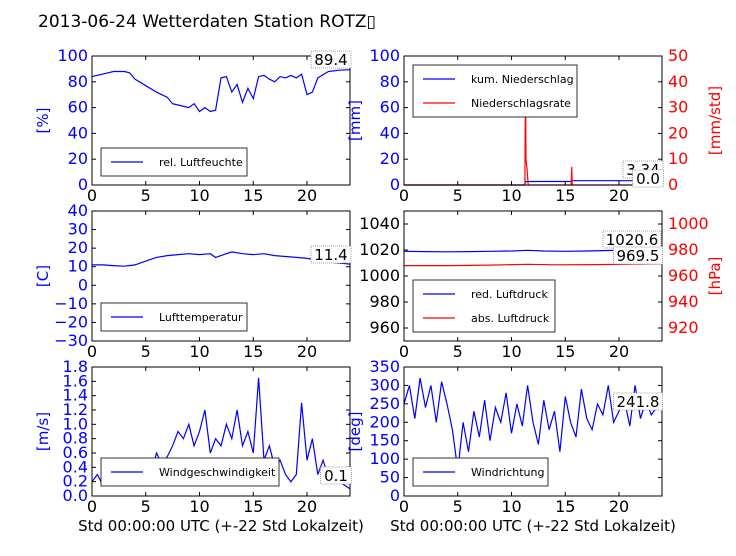 The height and width of the screenshot is (556, 736). Describe the element at coordinates (78, 210) in the screenshot. I see `y-tick-label: 40` at that location.